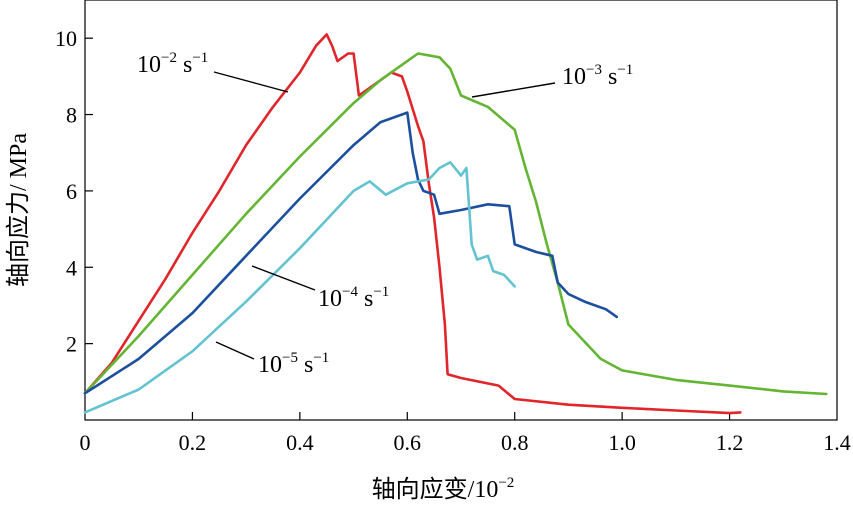  I want to click on y-tick-label: 8, so click(71, 115).